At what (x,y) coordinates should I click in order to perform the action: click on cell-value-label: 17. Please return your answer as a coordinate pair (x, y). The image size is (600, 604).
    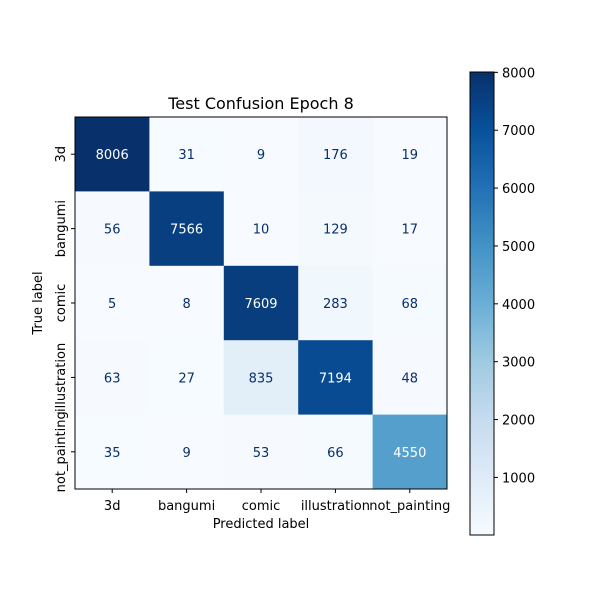
    Looking at the image, I should click on (410, 230).